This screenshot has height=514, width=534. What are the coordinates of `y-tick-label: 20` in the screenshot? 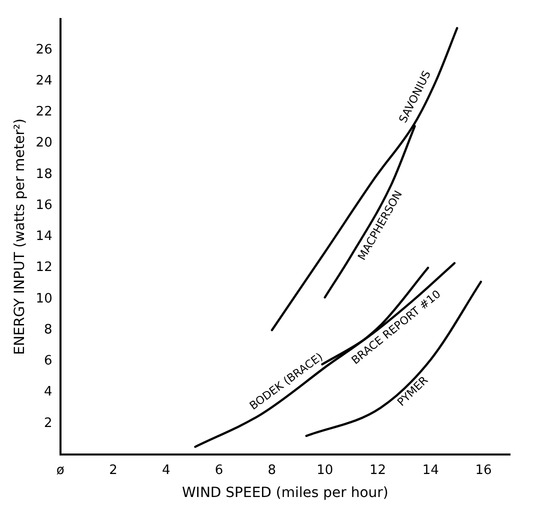 It's located at (44, 143).